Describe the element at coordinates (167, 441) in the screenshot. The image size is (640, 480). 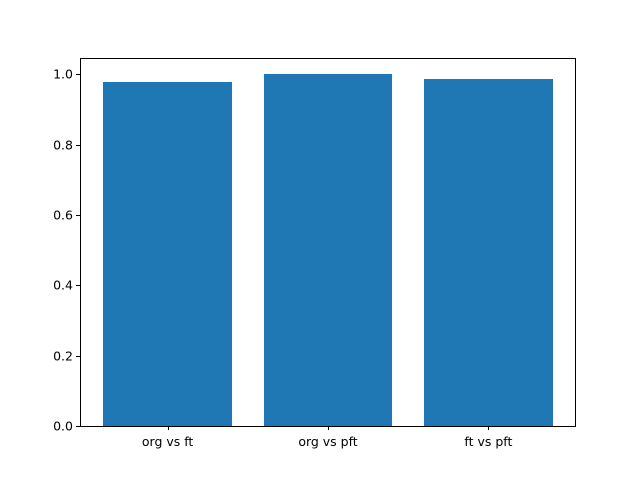
I see `x-tick-label: org vs ft` at that location.